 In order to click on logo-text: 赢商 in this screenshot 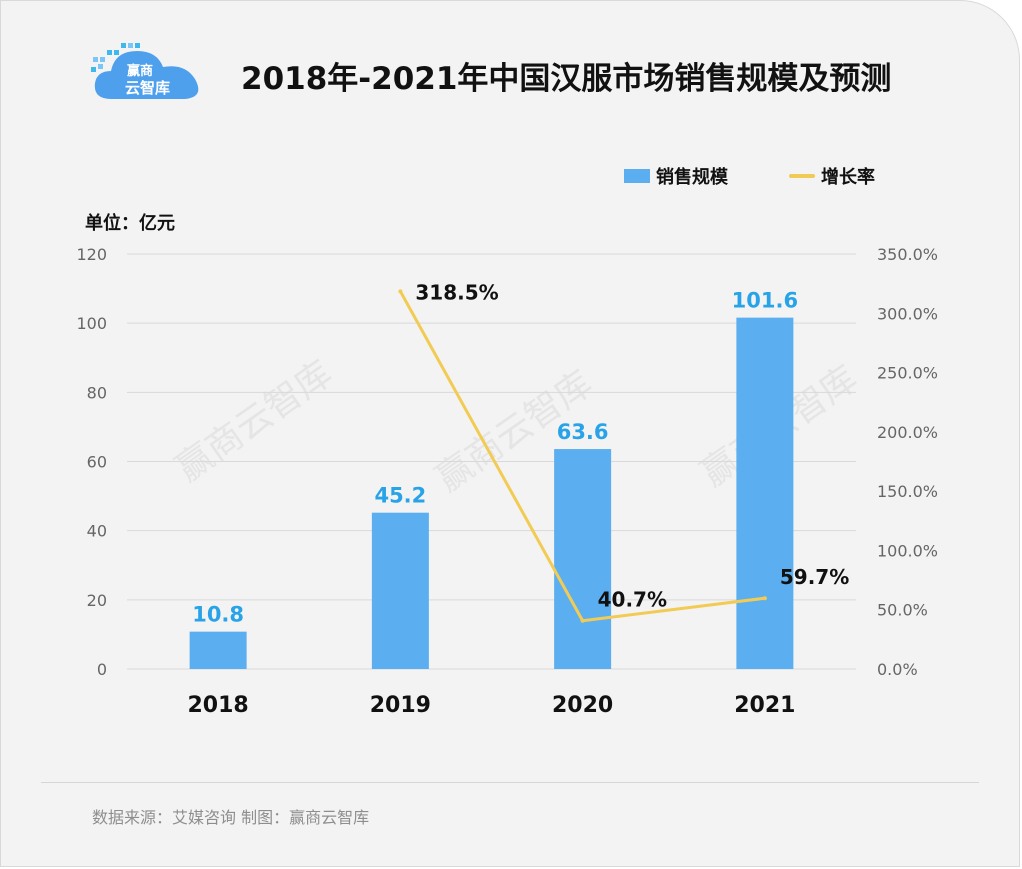, I will do `click(140, 71)`.